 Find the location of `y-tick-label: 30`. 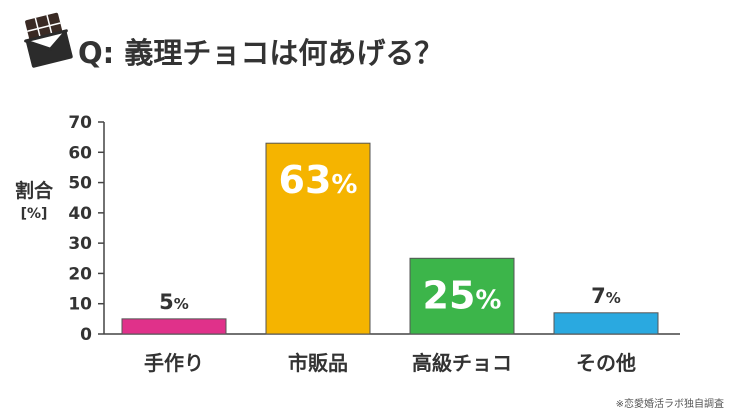

y-tick-label: 30 is located at coordinates (80, 244).